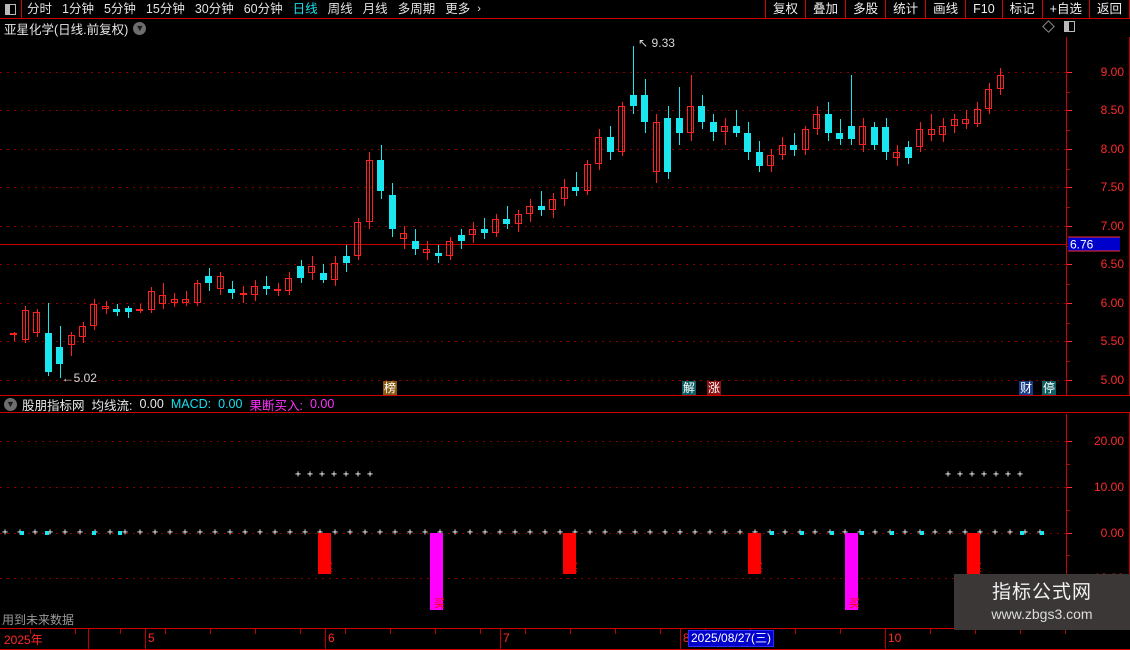  What do you see at coordinates (983, 9) in the screenshot?
I see `toolbar-button-5: F10` at bounding box center [983, 9].